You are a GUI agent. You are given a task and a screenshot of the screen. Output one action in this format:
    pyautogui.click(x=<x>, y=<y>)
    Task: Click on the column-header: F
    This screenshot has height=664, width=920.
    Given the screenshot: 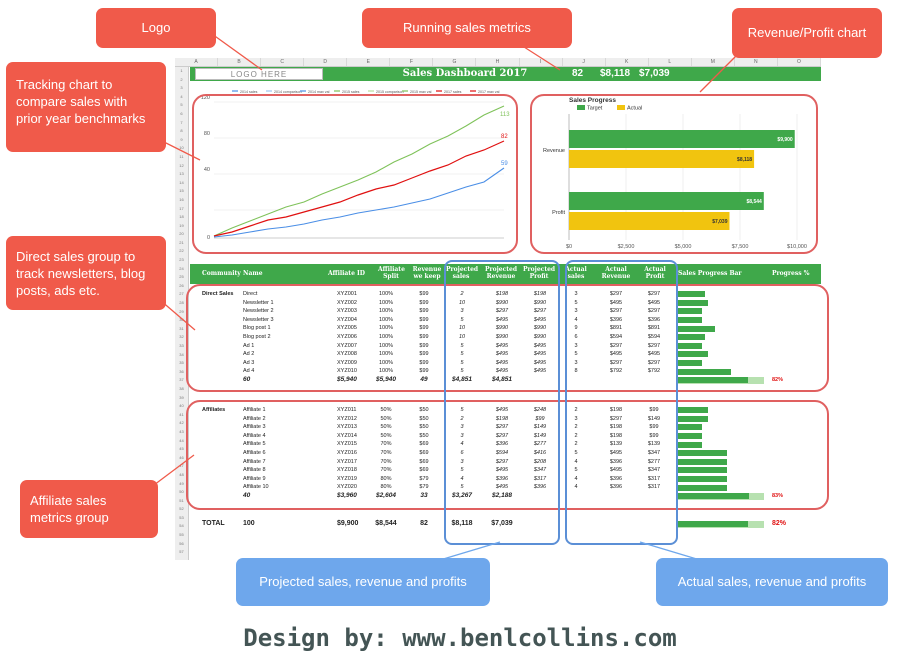 What is the action you would take?
    pyautogui.click(x=412, y=62)
    